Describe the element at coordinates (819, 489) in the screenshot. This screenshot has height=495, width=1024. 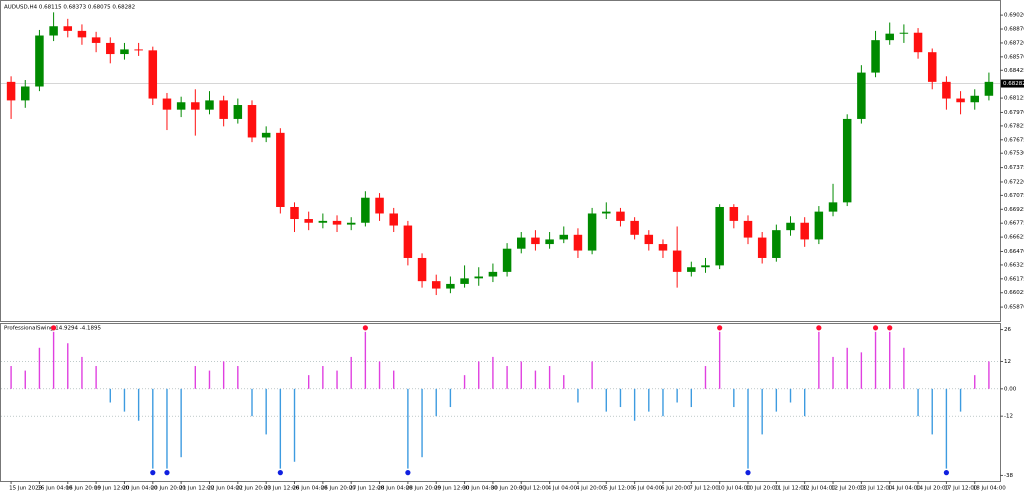
I see `x-tick-label: 12 Jul 04:00` at that location.